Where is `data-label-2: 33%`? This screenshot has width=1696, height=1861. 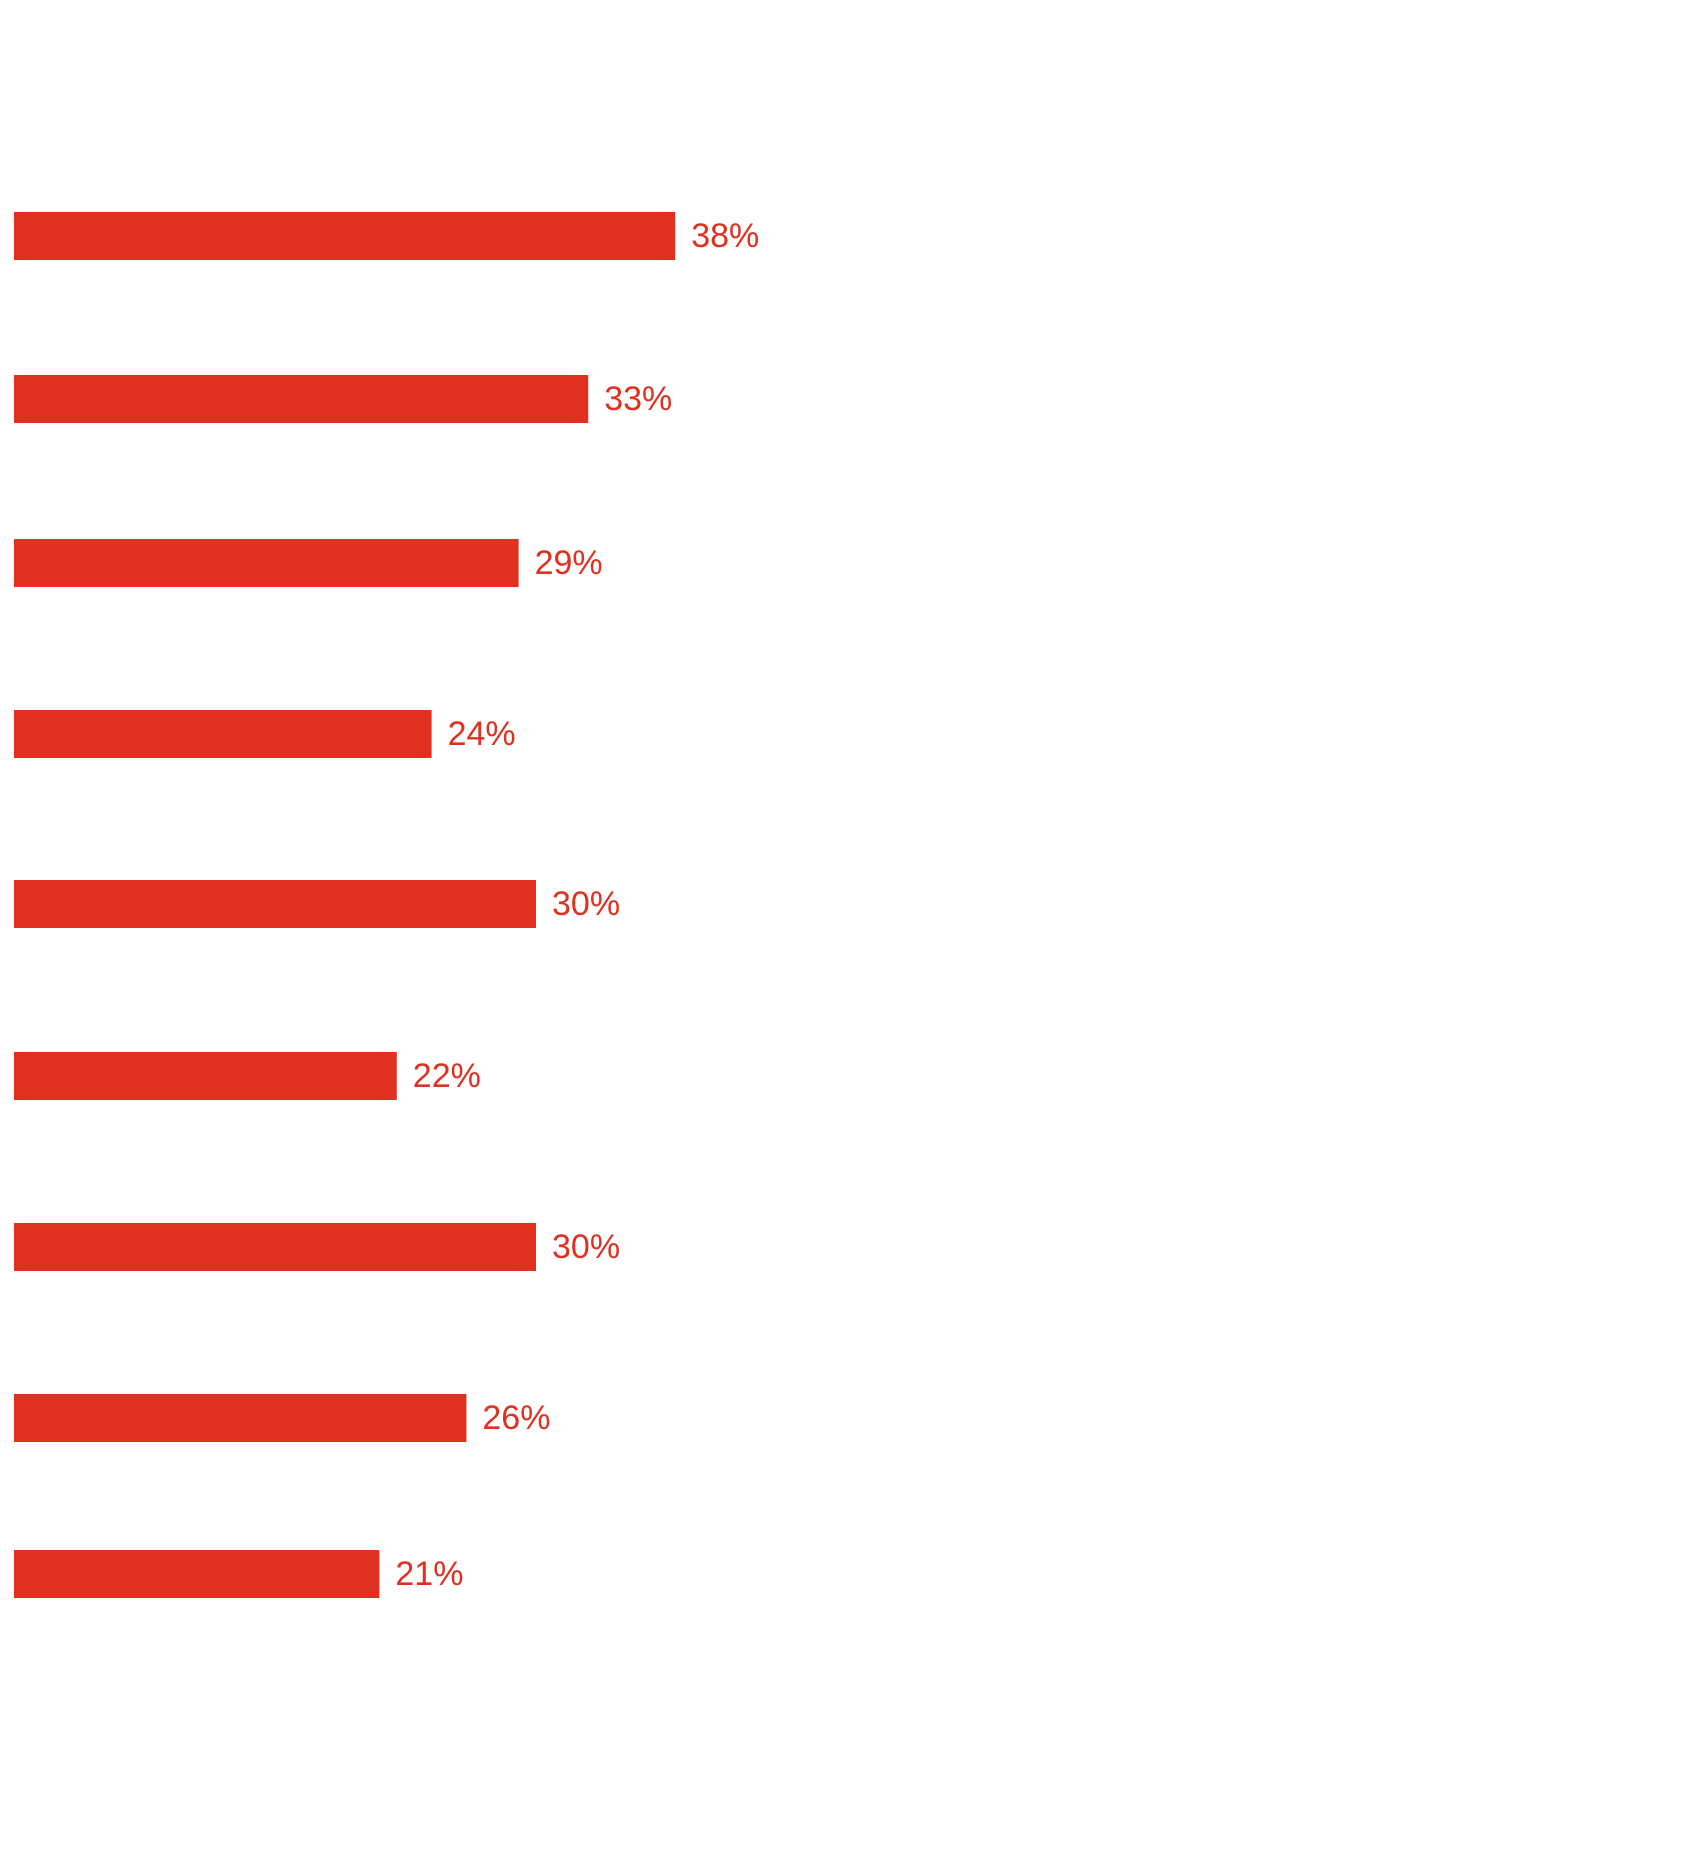 data-label-2: 33% is located at coordinates (638, 399).